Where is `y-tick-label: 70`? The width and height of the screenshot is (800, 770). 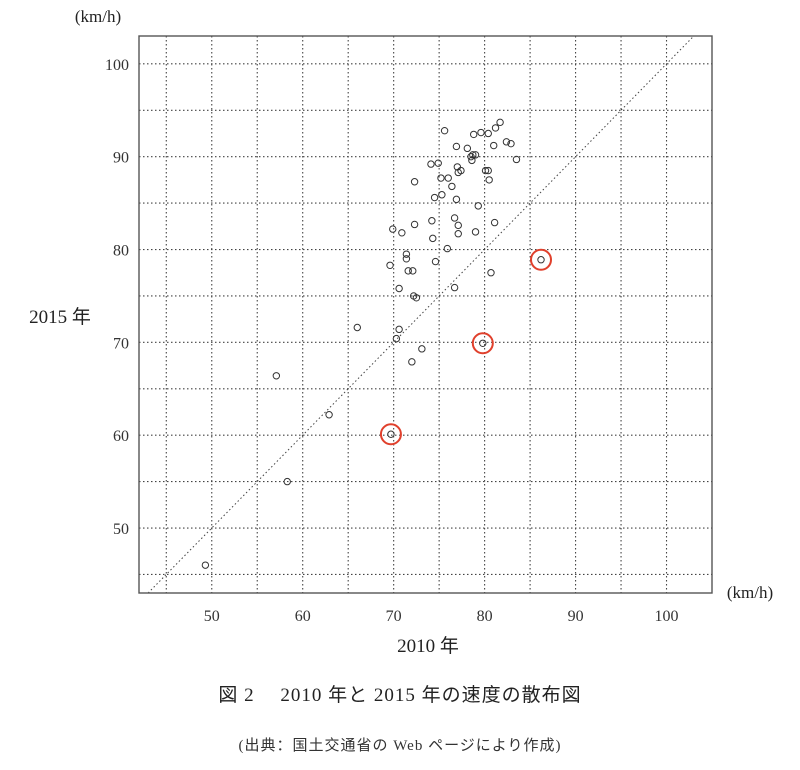
y-tick-label: 70 is located at coordinates (121, 343).